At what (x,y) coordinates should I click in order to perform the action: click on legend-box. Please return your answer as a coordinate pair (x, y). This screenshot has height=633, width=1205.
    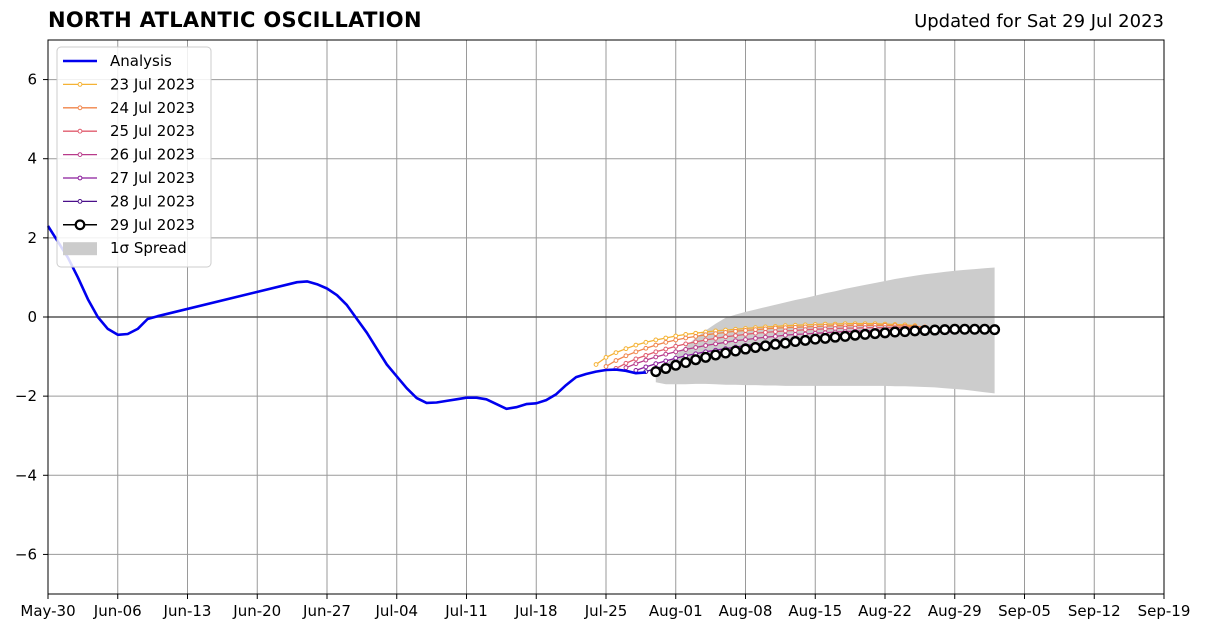
    Looking at the image, I should click on (134, 157).